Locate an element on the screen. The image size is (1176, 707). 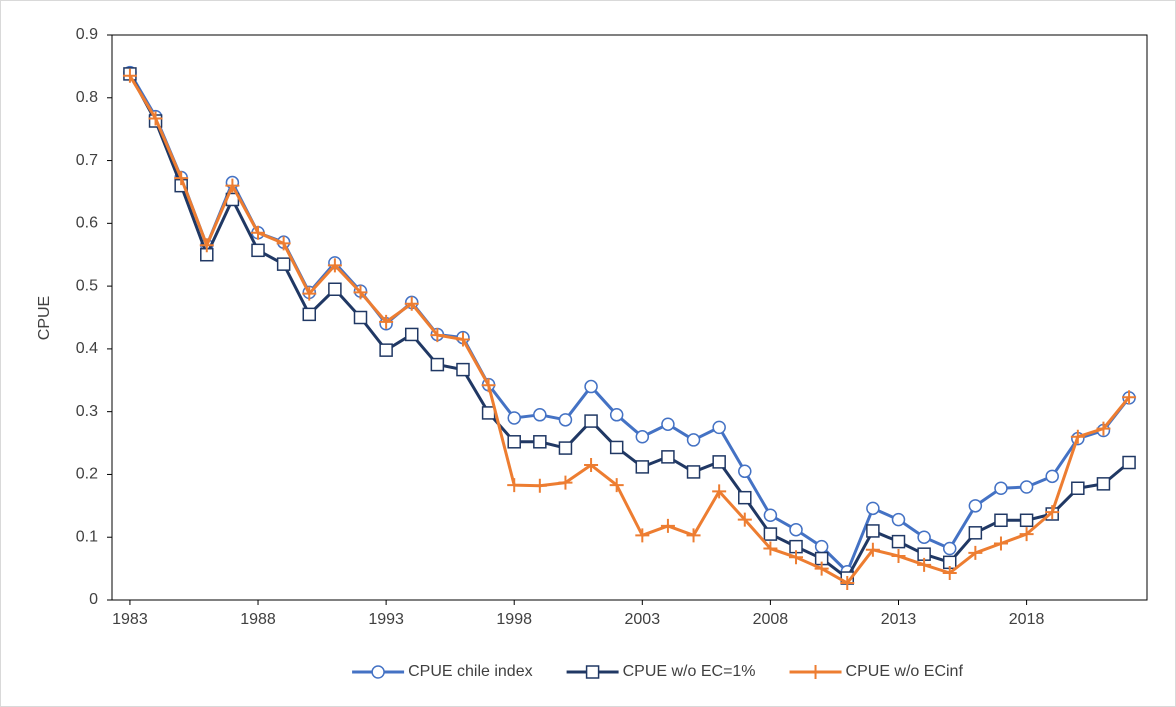
x-tick-label: 2013 is located at coordinates (899, 619).